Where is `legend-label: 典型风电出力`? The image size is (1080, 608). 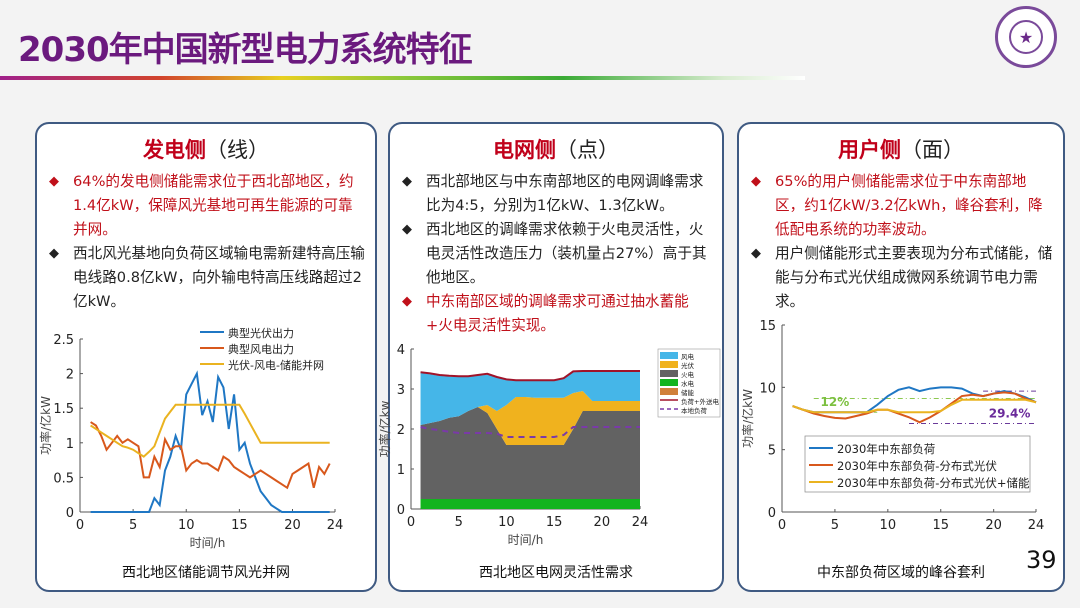 legend-label: 典型风电出力 is located at coordinates (261, 349).